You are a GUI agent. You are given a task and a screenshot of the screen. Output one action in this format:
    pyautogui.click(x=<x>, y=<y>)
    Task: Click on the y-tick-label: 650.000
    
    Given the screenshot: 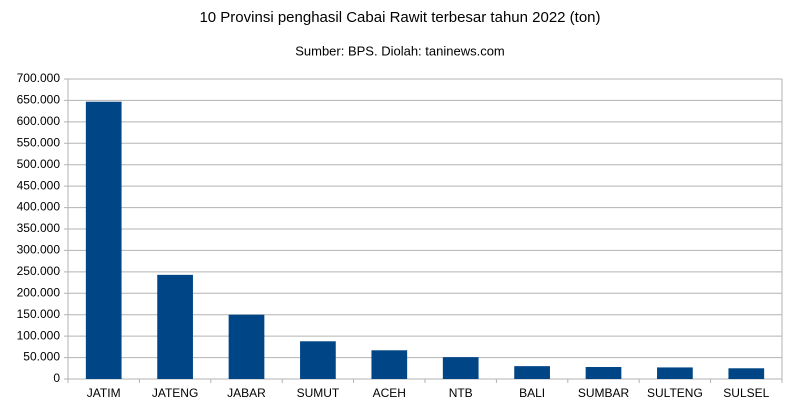 What is the action you would take?
    pyautogui.click(x=39, y=100)
    